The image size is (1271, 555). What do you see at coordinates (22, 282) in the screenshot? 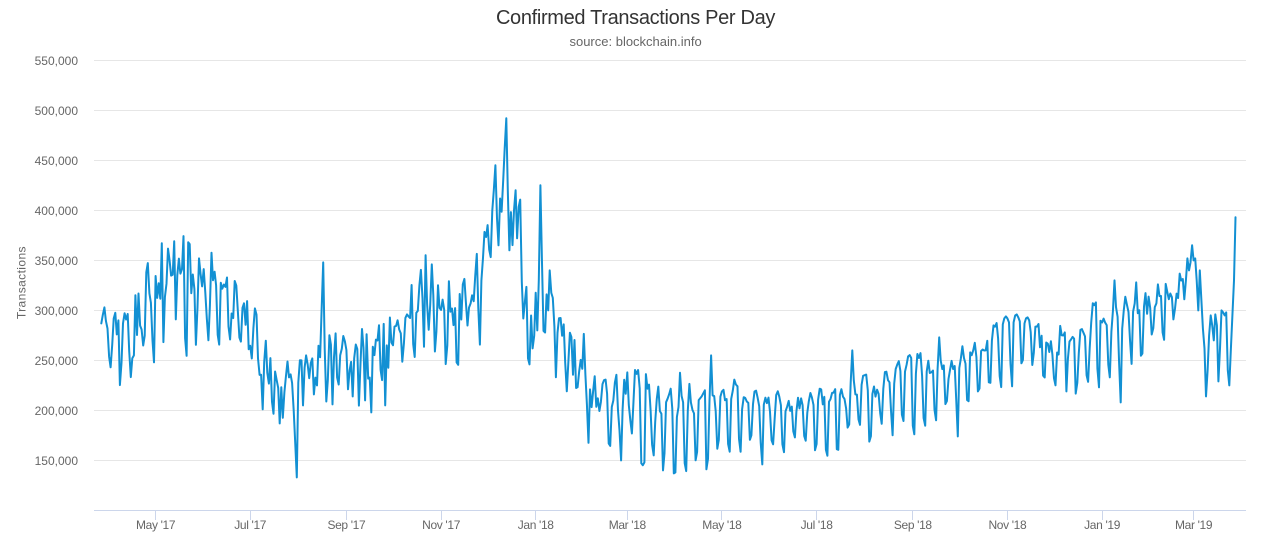
I see `svg-text: Transactions` at bounding box center [22, 282].